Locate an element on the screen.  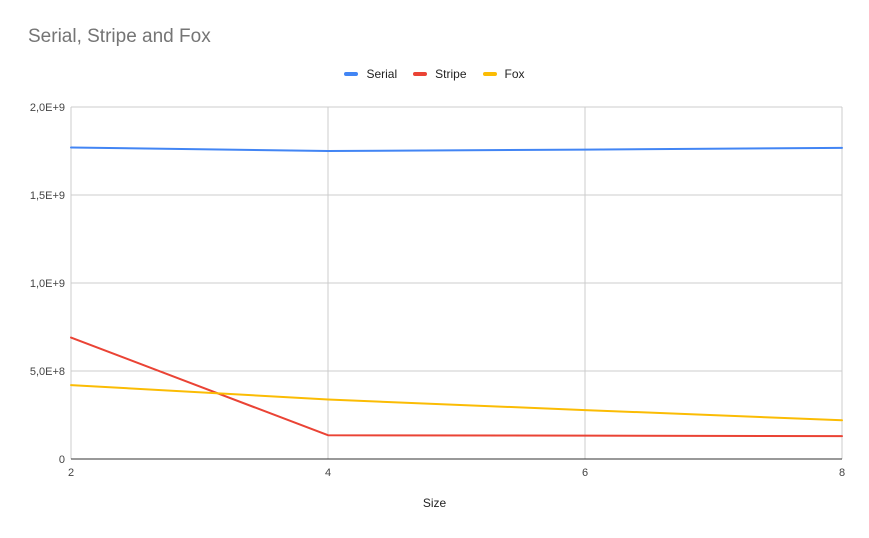
chart-title: Serial, Stripe and Fox is located at coordinates (119, 36).